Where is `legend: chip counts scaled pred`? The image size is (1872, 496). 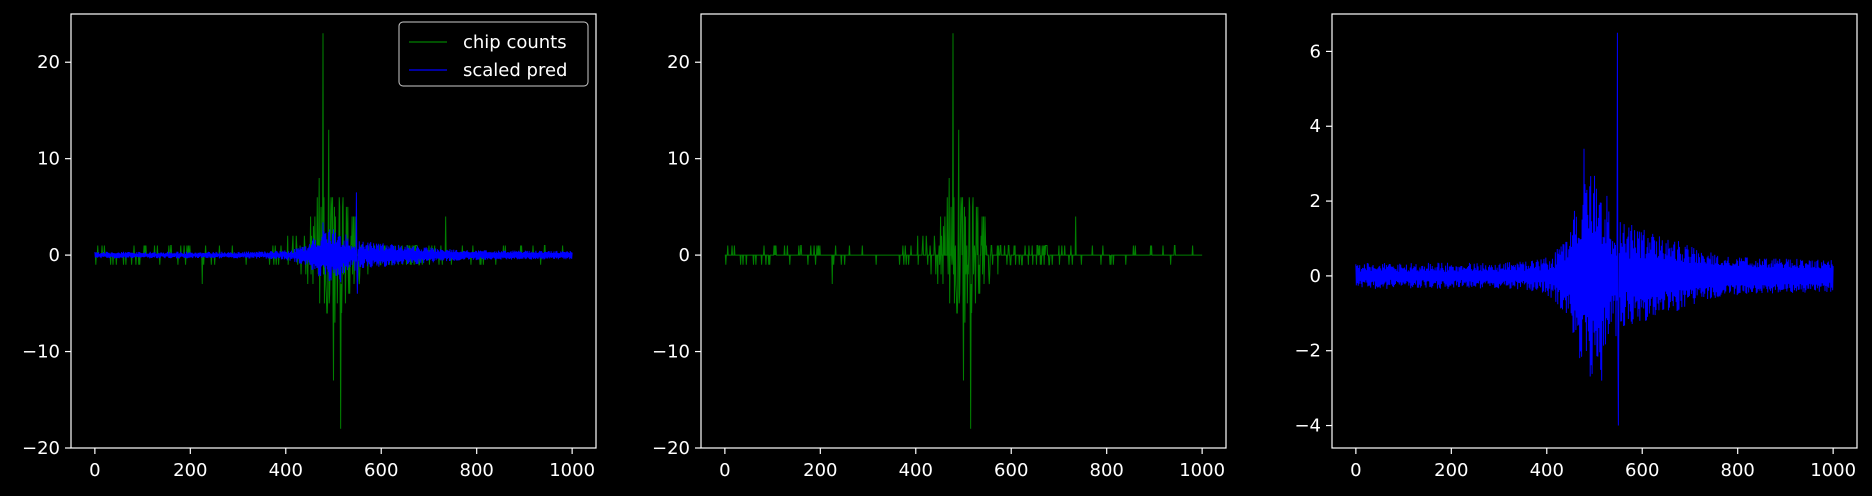
legend: chip counts scaled pred is located at coordinates (493, 54).